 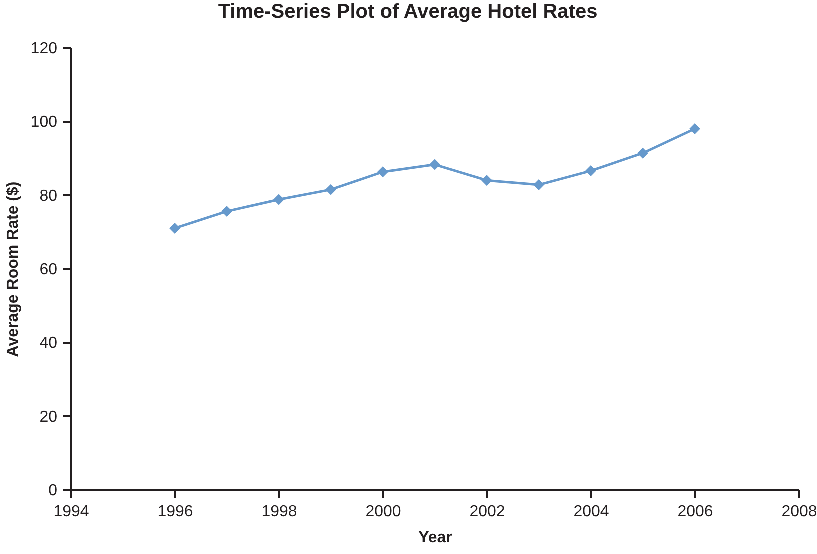 What do you see at coordinates (49, 417) in the screenshot?
I see `y-tick-label: 20` at bounding box center [49, 417].